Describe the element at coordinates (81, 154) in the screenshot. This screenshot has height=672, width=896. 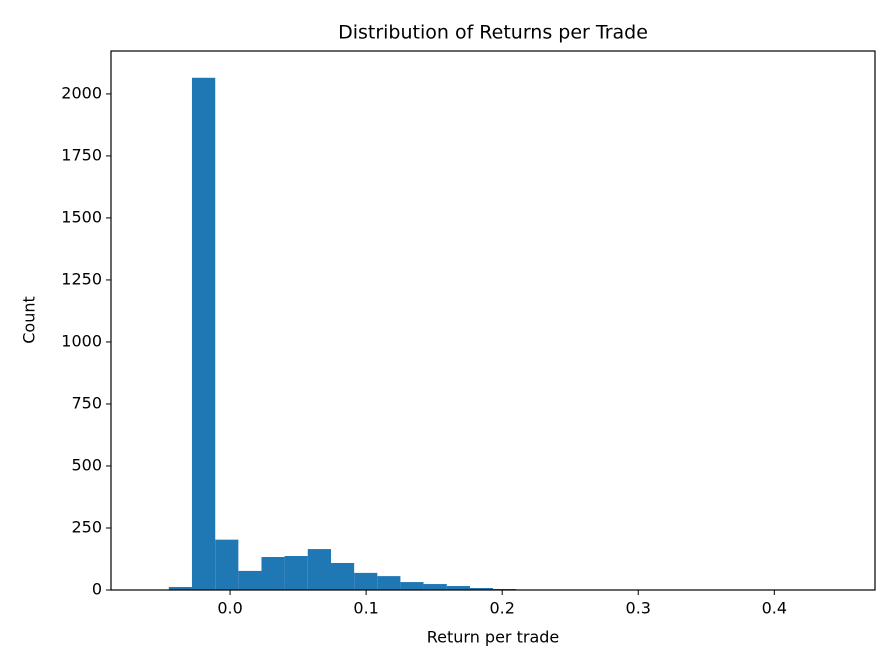
I see `y-tick-label: 1750` at that location.